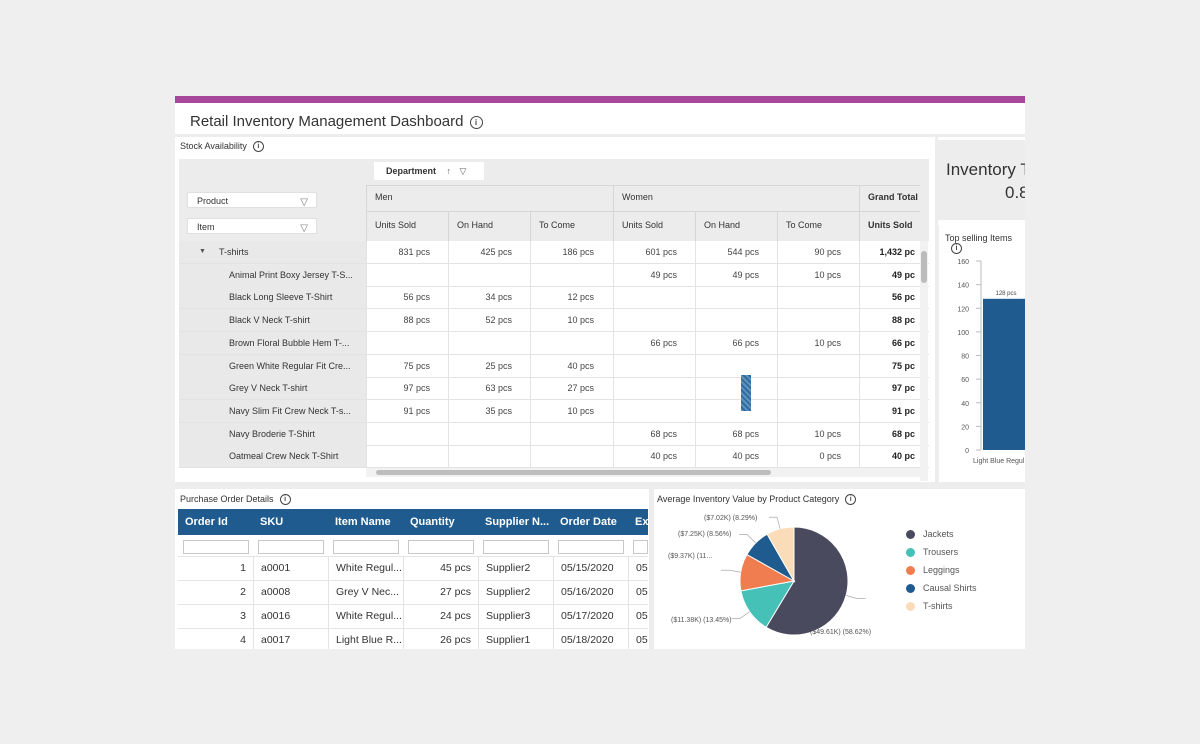 Image resolution: width=1200 pixels, height=744 pixels. What do you see at coordinates (489, 365) in the screenshot?
I see `pivot-cell: 25 pcs` at bounding box center [489, 365].